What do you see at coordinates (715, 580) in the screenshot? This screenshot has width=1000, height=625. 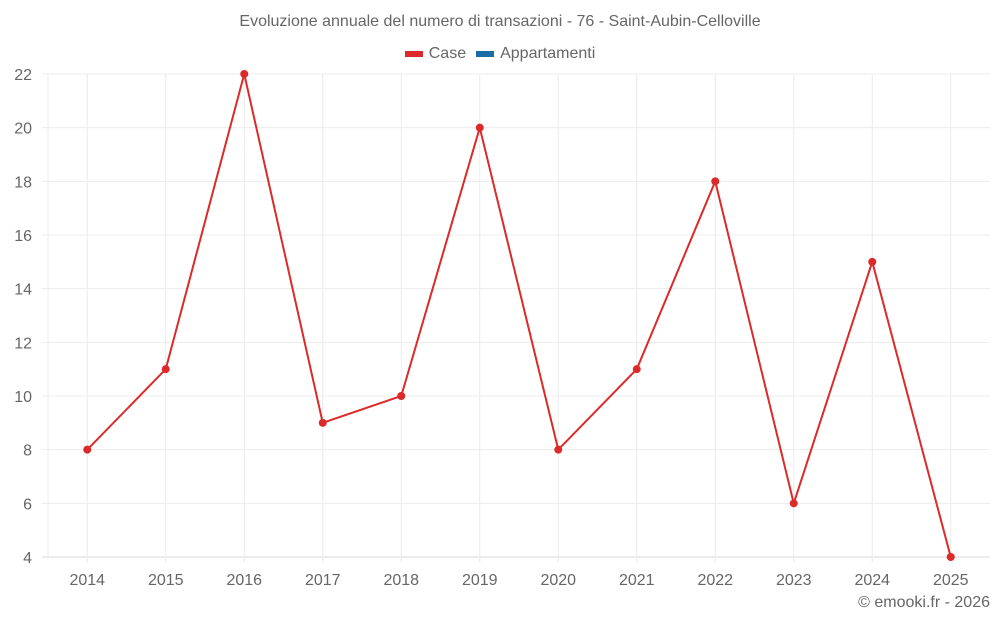 I see `x-tick-label: 2022` at bounding box center [715, 580].